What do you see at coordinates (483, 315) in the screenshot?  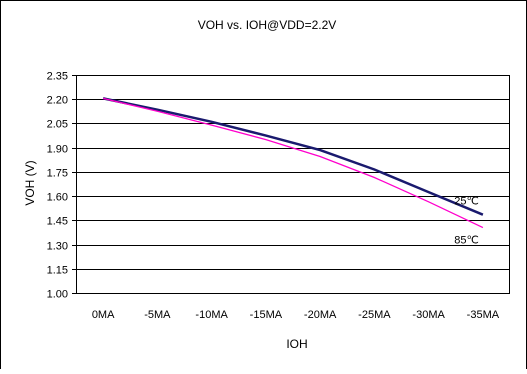 I see `x-tick-label: -35MA` at bounding box center [483, 315].